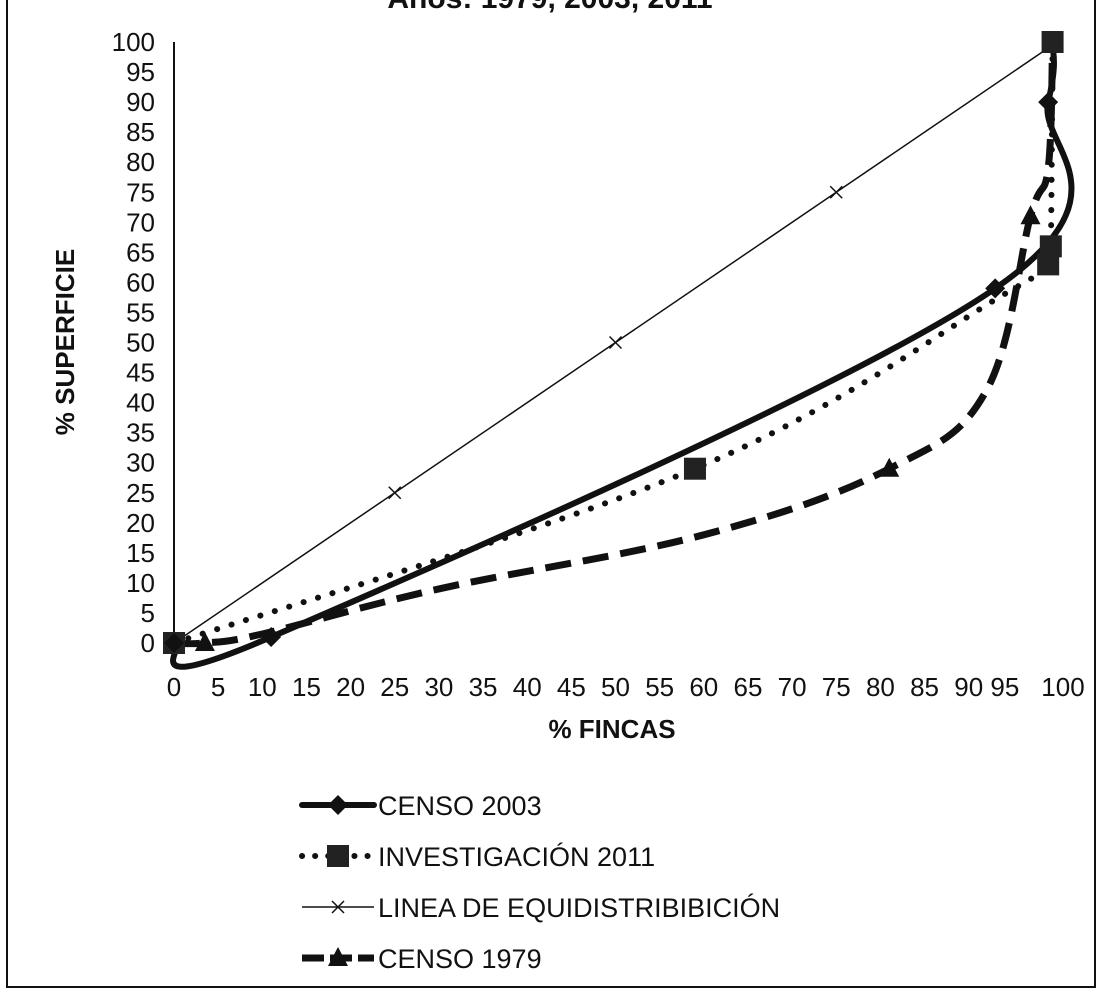 This screenshot has width=1100, height=990. What do you see at coordinates (338, 856) in the screenshot?
I see `legend-swatch-square` at bounding box center [338, 856].